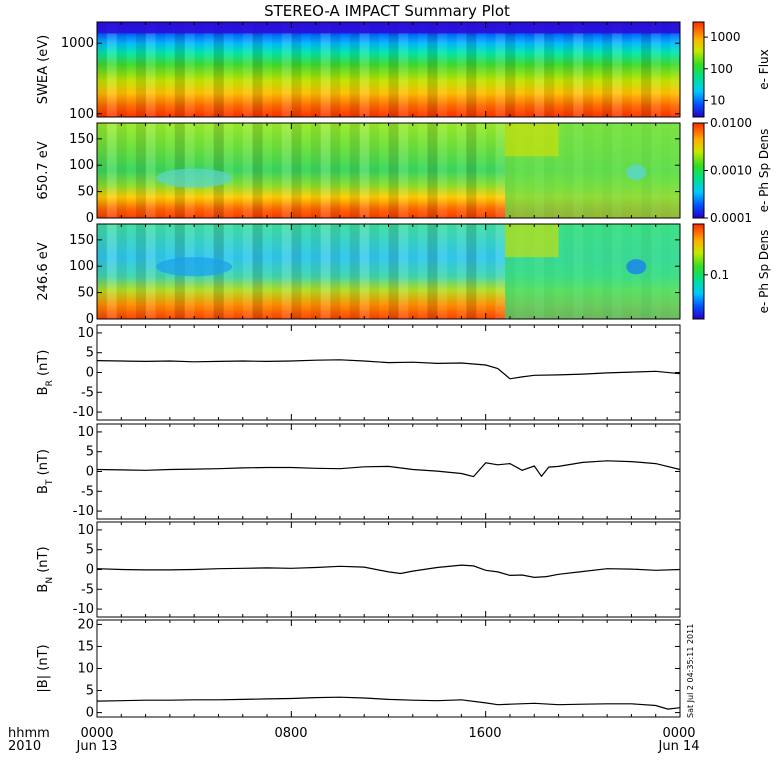 The height and width of the screenshot is (784, 780). Describe the element at coordinates (45, 373) in the screenshot. I see `y-axis-label: BR (nT)` at that location.